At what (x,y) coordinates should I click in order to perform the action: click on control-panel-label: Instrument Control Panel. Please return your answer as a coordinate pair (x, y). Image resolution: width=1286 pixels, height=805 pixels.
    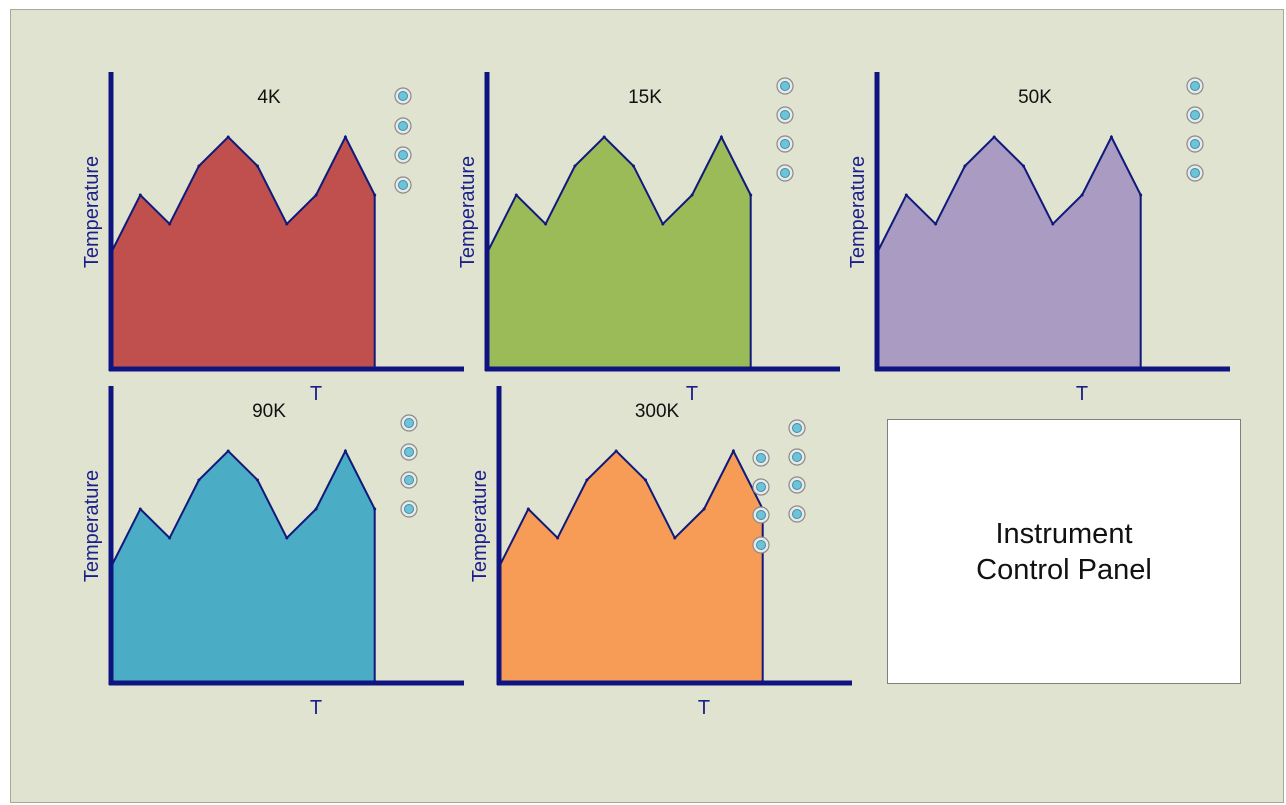
    Looking at the image, I should click on (1064, 552).